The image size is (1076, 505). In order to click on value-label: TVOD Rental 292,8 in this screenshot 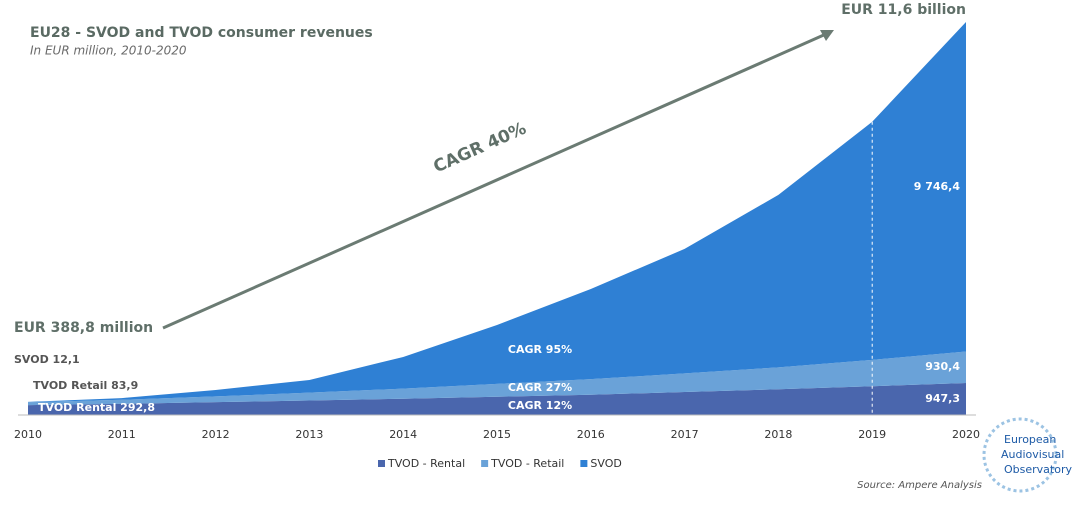, I will do `click(96, 407)`.